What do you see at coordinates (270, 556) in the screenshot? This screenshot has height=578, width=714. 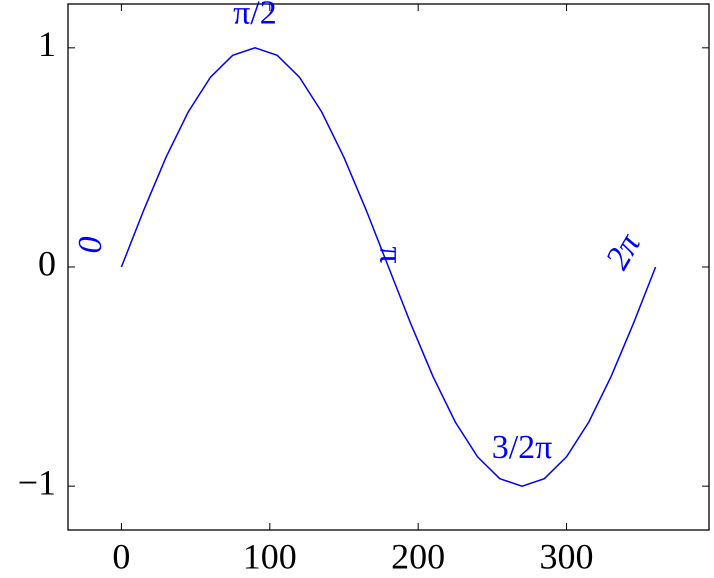 I see `x-tick-label: 100` at bounding box center [270, 556].